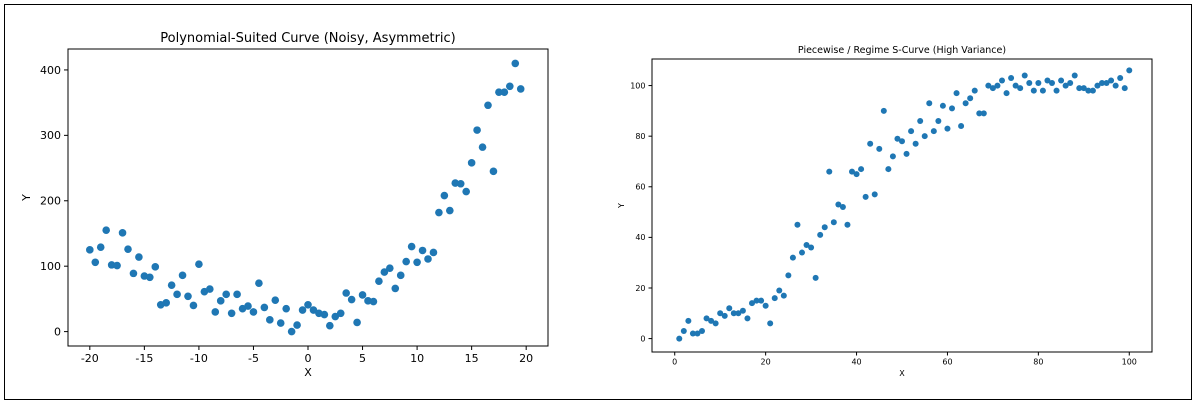 The width and height of the screenshot is (1196, 404). What do you see at coordinates (674, 362) in the screenshot?
I see `right-x-tick-label: 0` at bounding box center [674, 362].